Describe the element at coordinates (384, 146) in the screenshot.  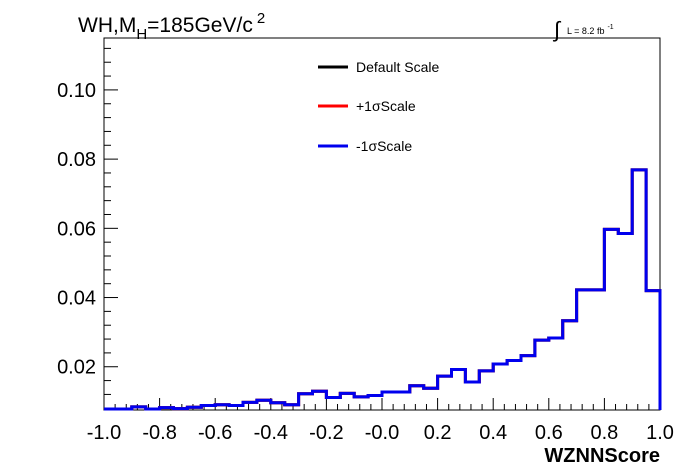
I see `legend-label-minus-1sigma: -1σScale` at that location.